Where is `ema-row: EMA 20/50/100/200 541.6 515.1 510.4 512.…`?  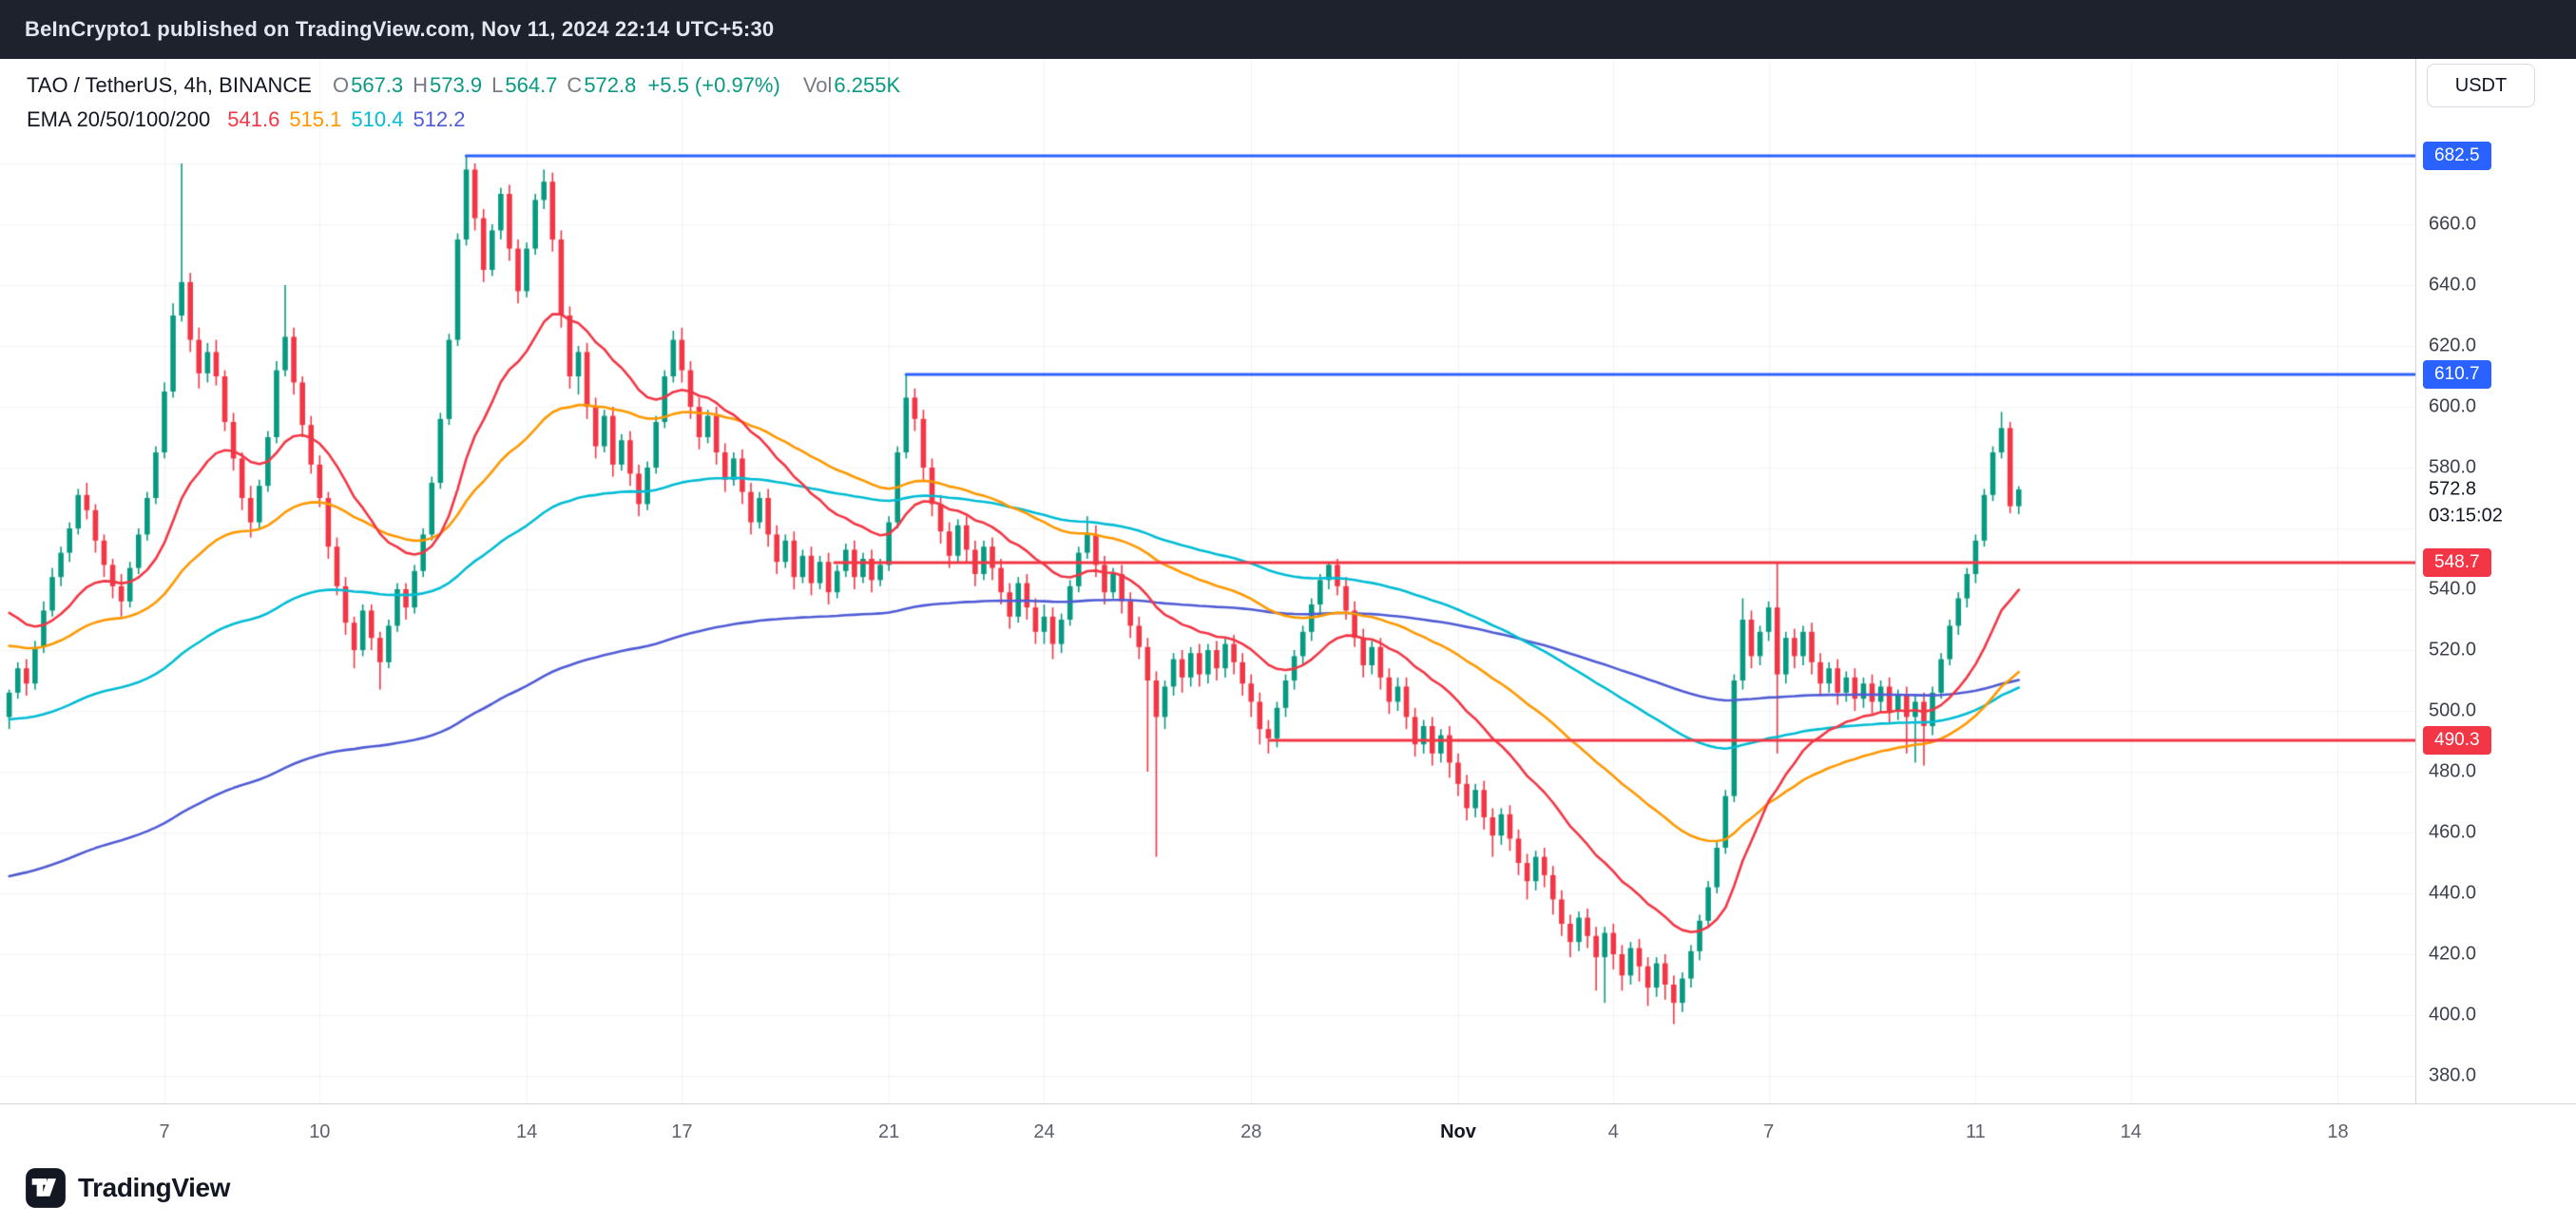
ema-row: EMA 20/50/100/200 541.6 515.1 510.4 512.… is located at coordinates (463, 120).